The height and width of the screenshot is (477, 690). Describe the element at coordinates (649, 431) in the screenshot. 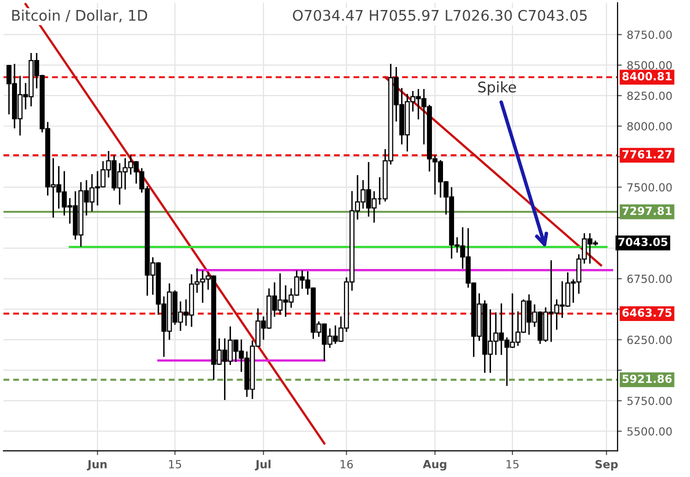

I see `y-tick-label: 5500.00` at that location.